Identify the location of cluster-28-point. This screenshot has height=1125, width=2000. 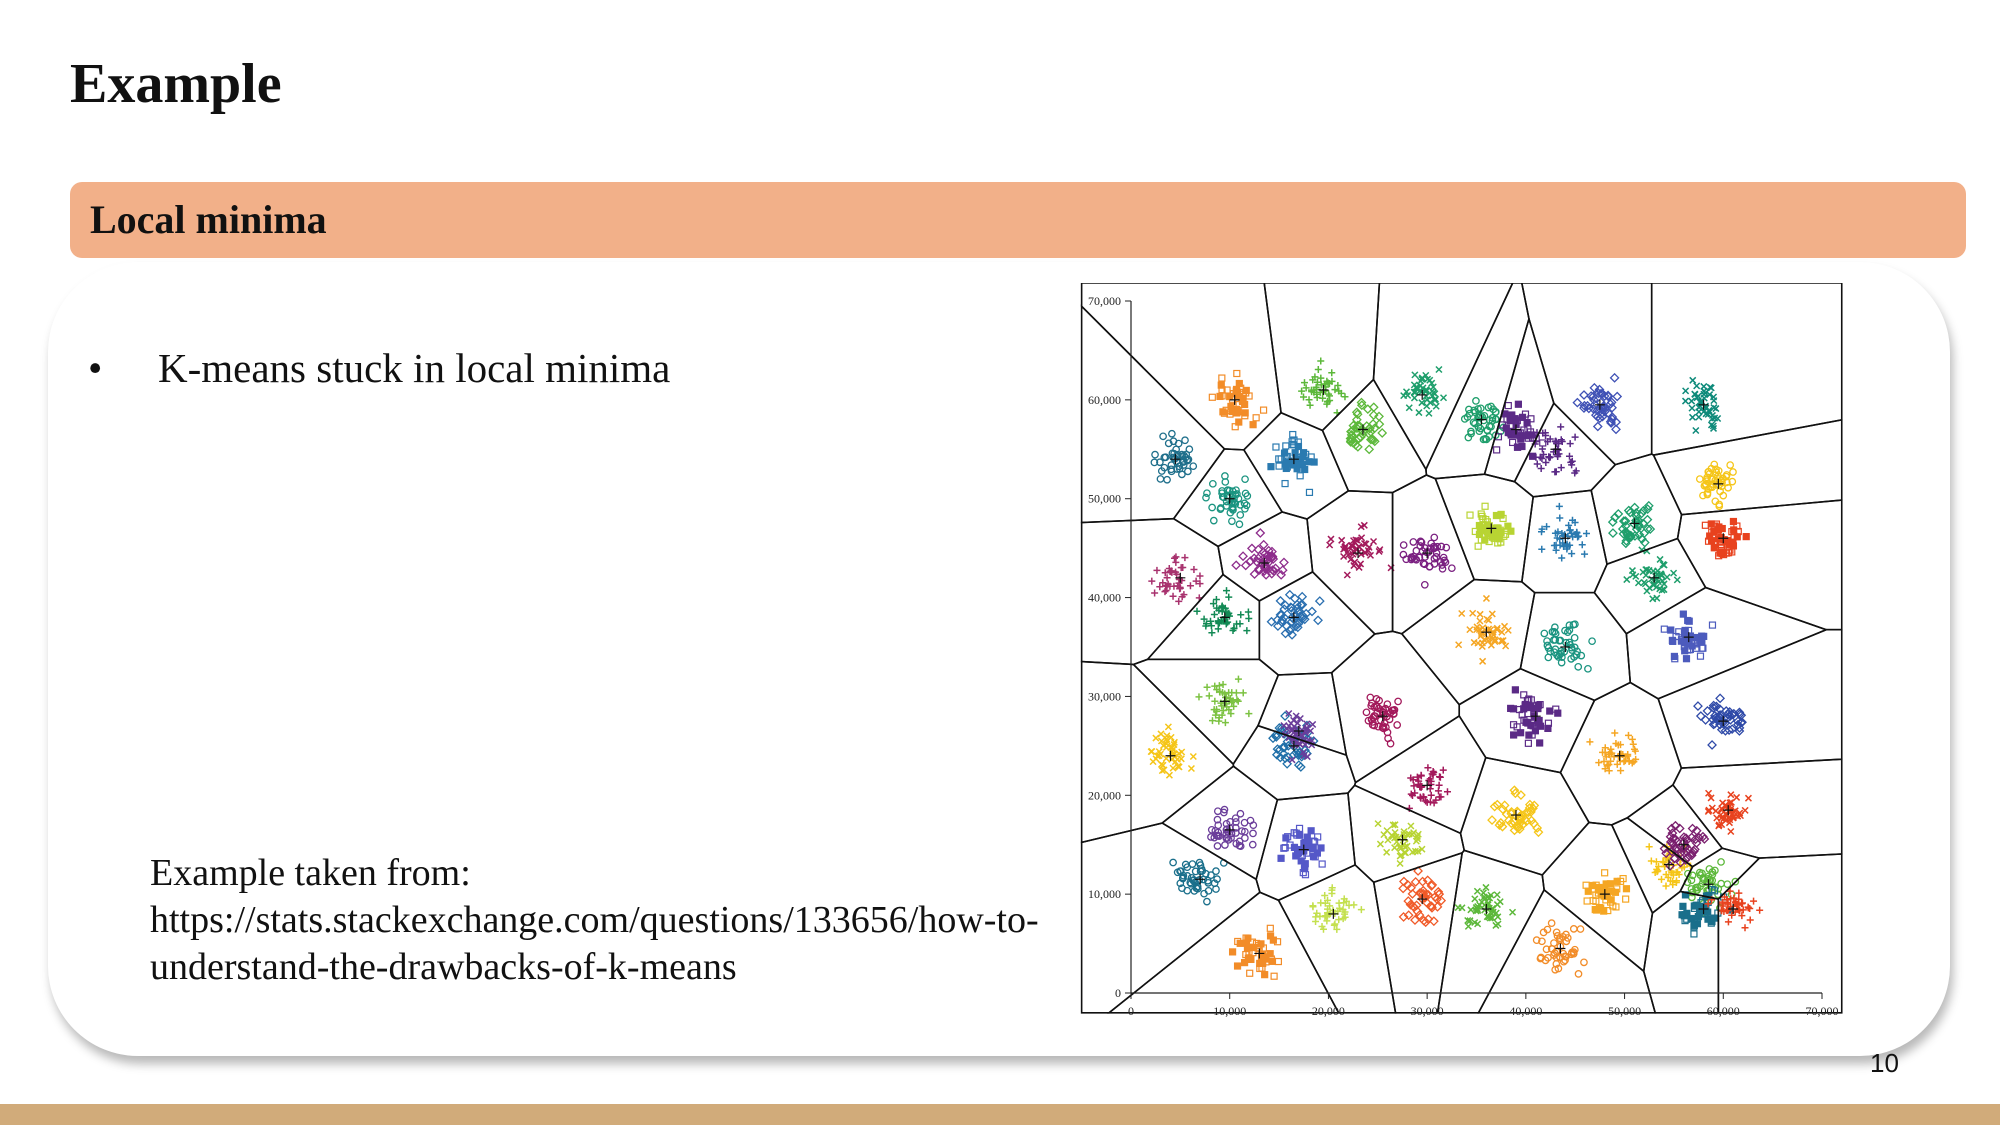
(1199, 697).